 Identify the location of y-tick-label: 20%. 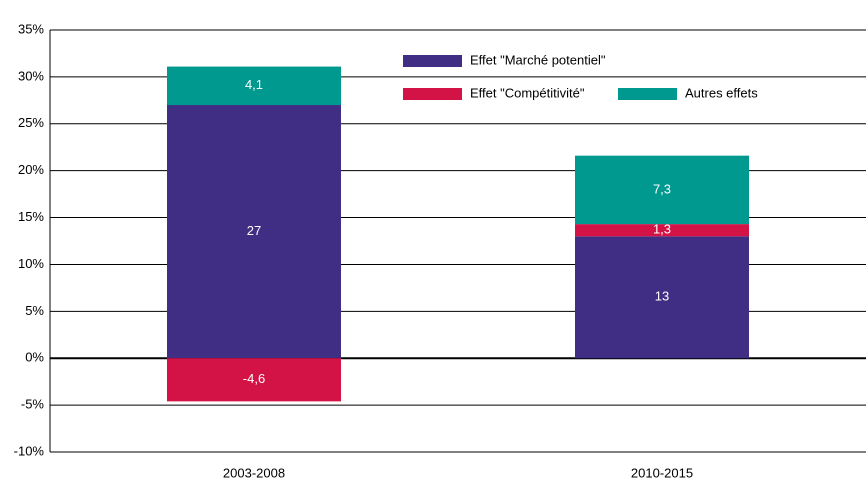
(31, 169).